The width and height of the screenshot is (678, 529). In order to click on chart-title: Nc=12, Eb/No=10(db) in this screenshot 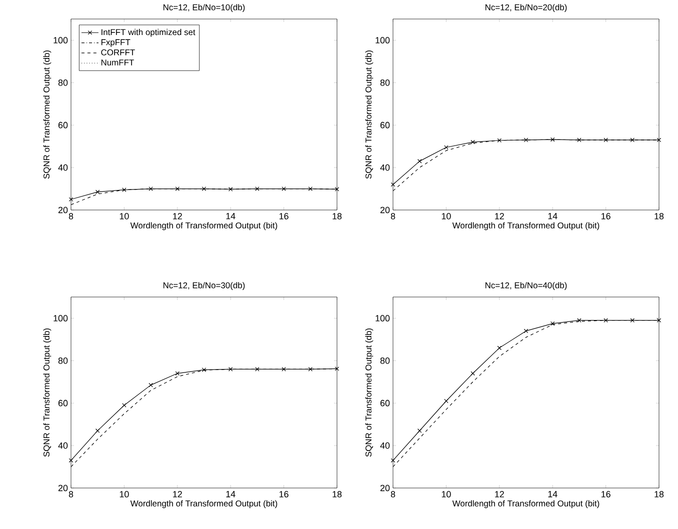, I will do `click(204, 8)`.